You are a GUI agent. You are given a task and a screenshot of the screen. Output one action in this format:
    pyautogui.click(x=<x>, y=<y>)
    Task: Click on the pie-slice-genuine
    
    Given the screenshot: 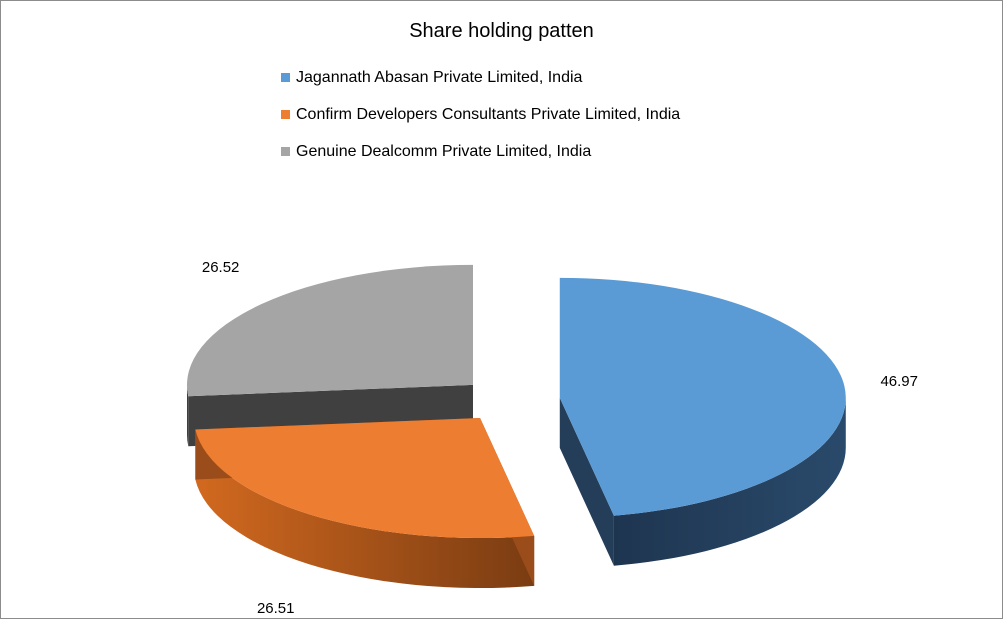 What is the action you would take?
    pyautogui.click(x=329, y=355)
    